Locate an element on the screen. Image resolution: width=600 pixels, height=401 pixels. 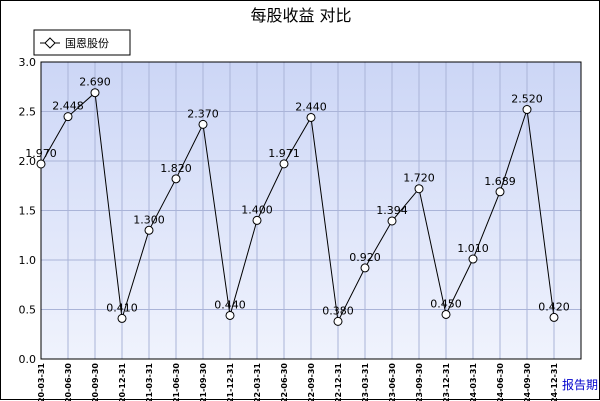
y-tick-label: 3.0 is located at coordinates (28, 62).